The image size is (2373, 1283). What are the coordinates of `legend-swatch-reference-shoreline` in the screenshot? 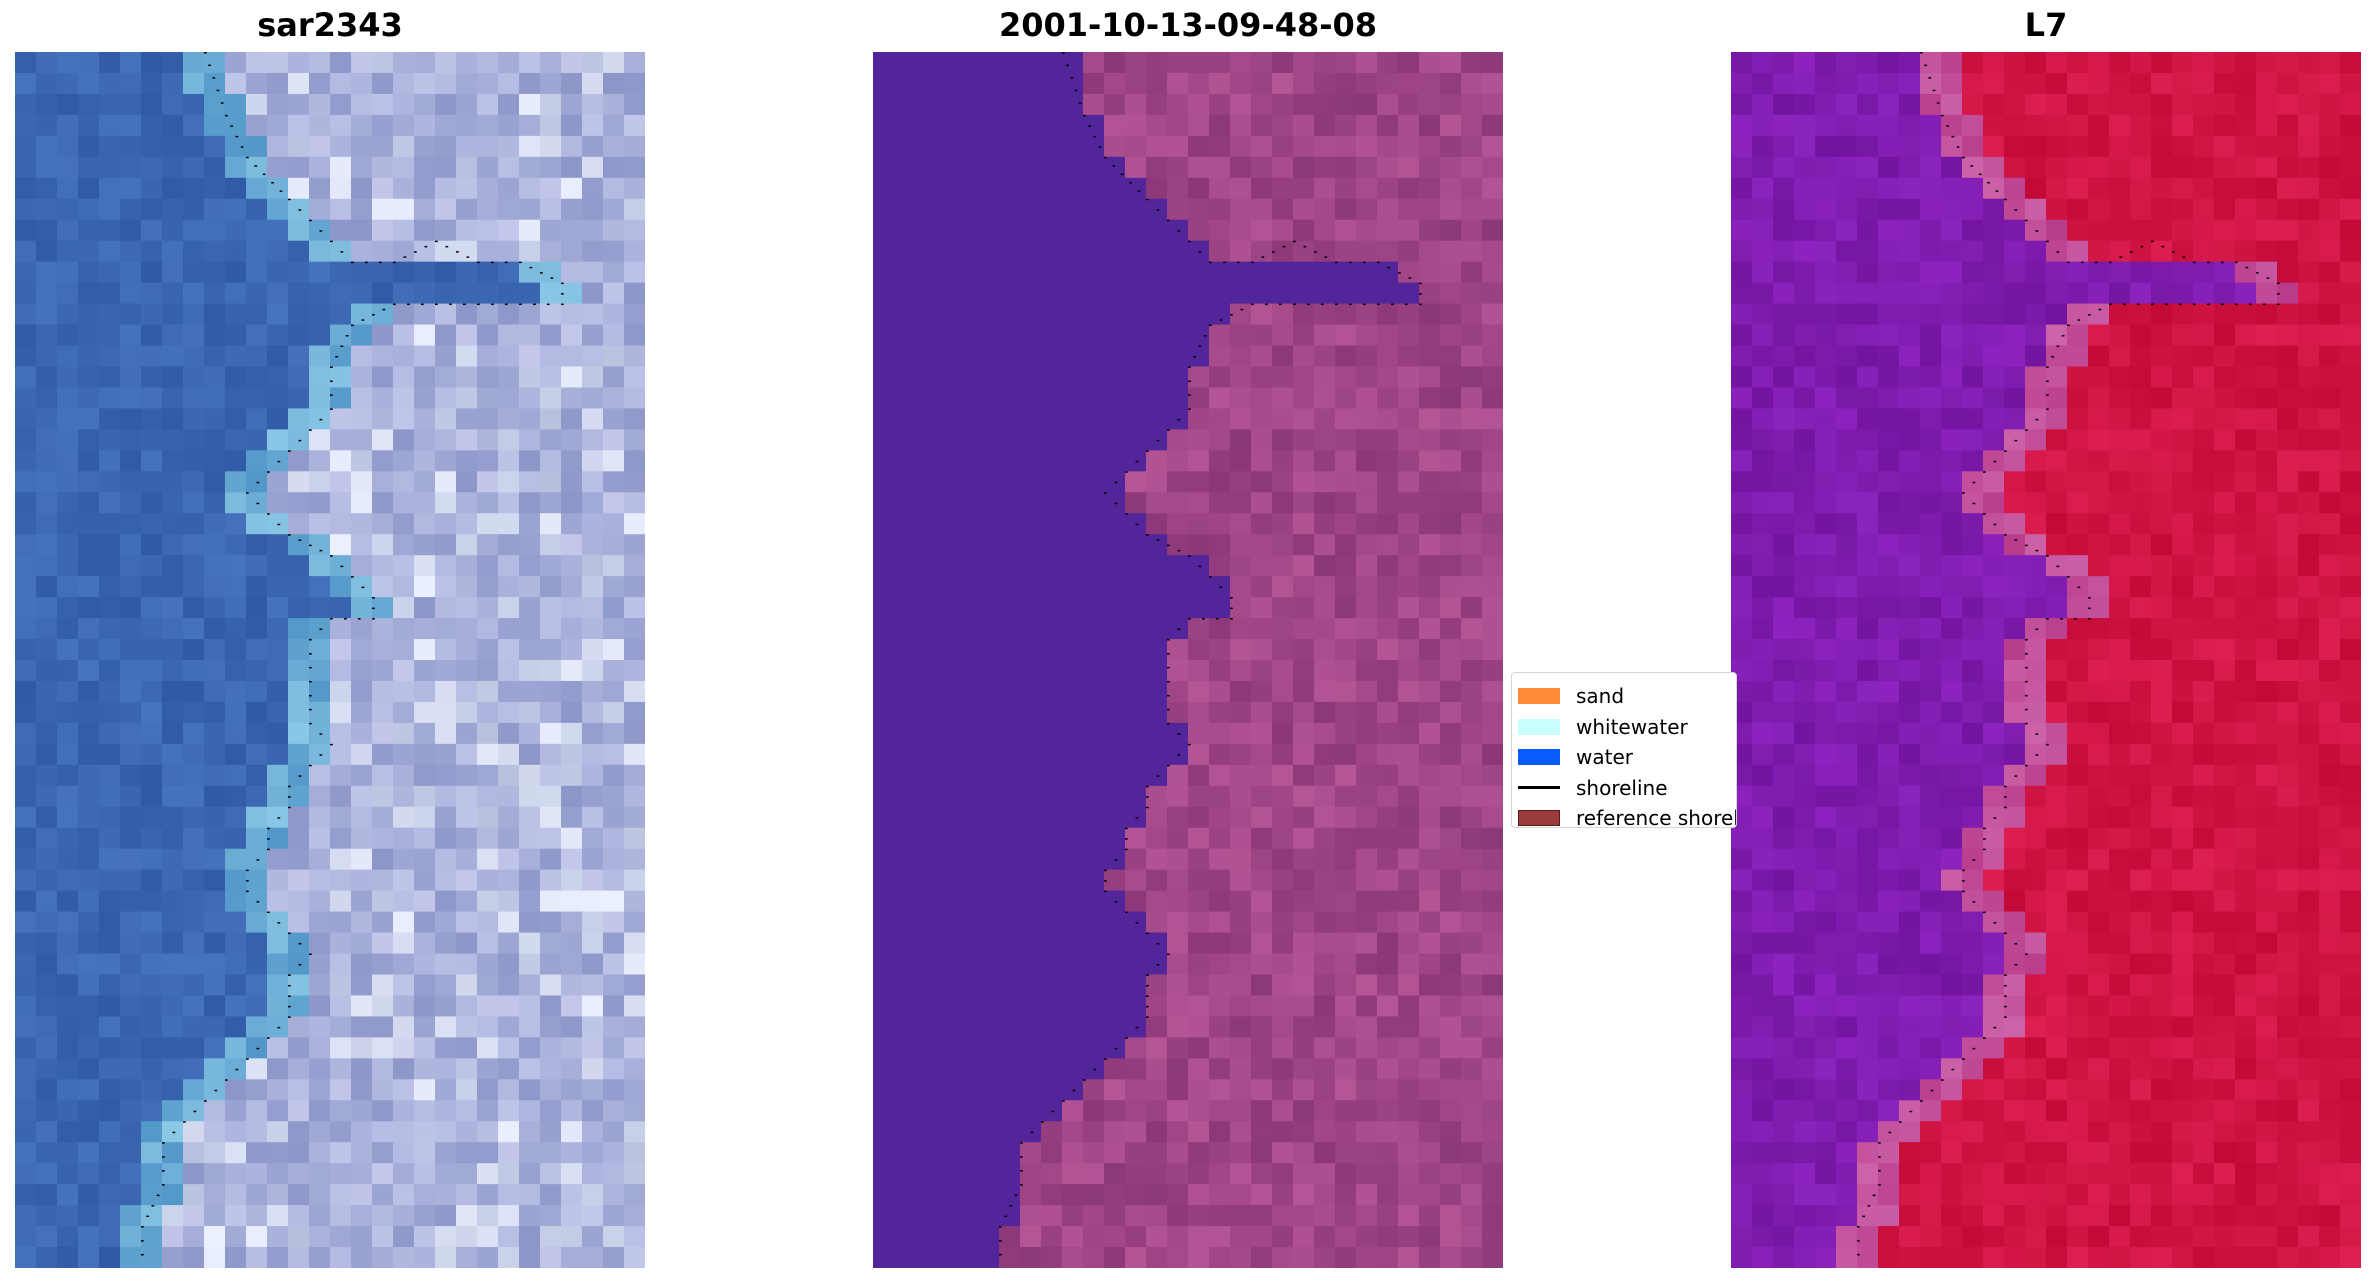 It's located at (1539, 818).